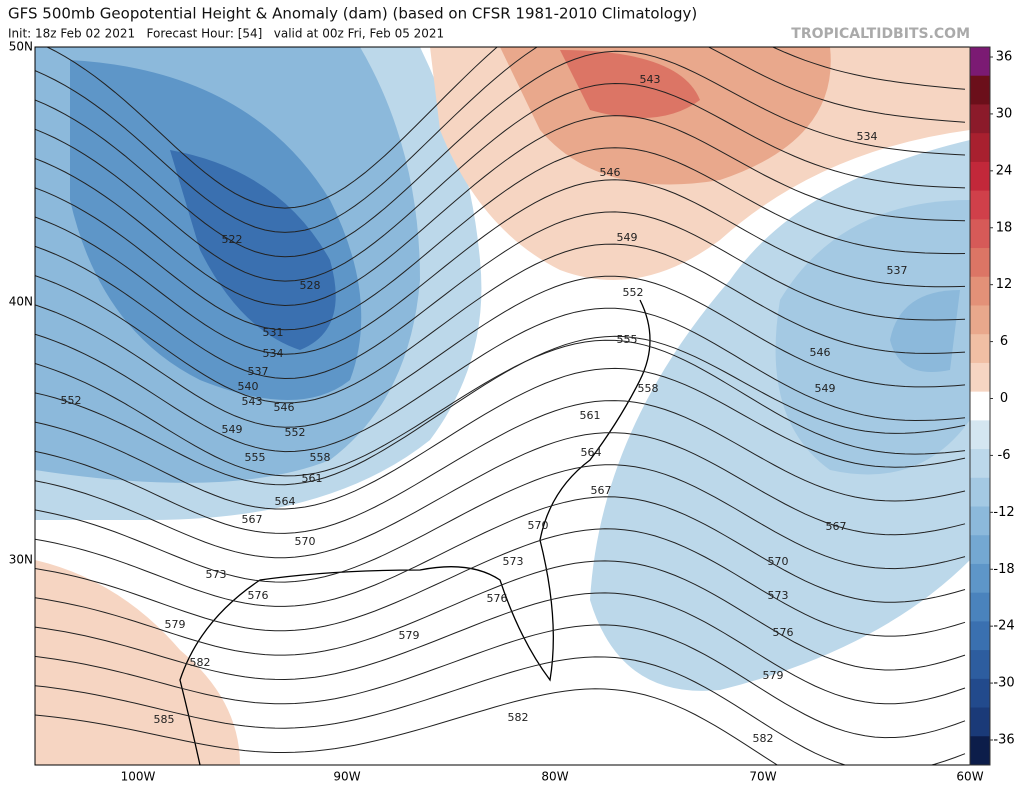  What do you see at coordinates (346, 777) in the screenshot?
I see `lon-label: 90W` at bounding box center [346, 777].